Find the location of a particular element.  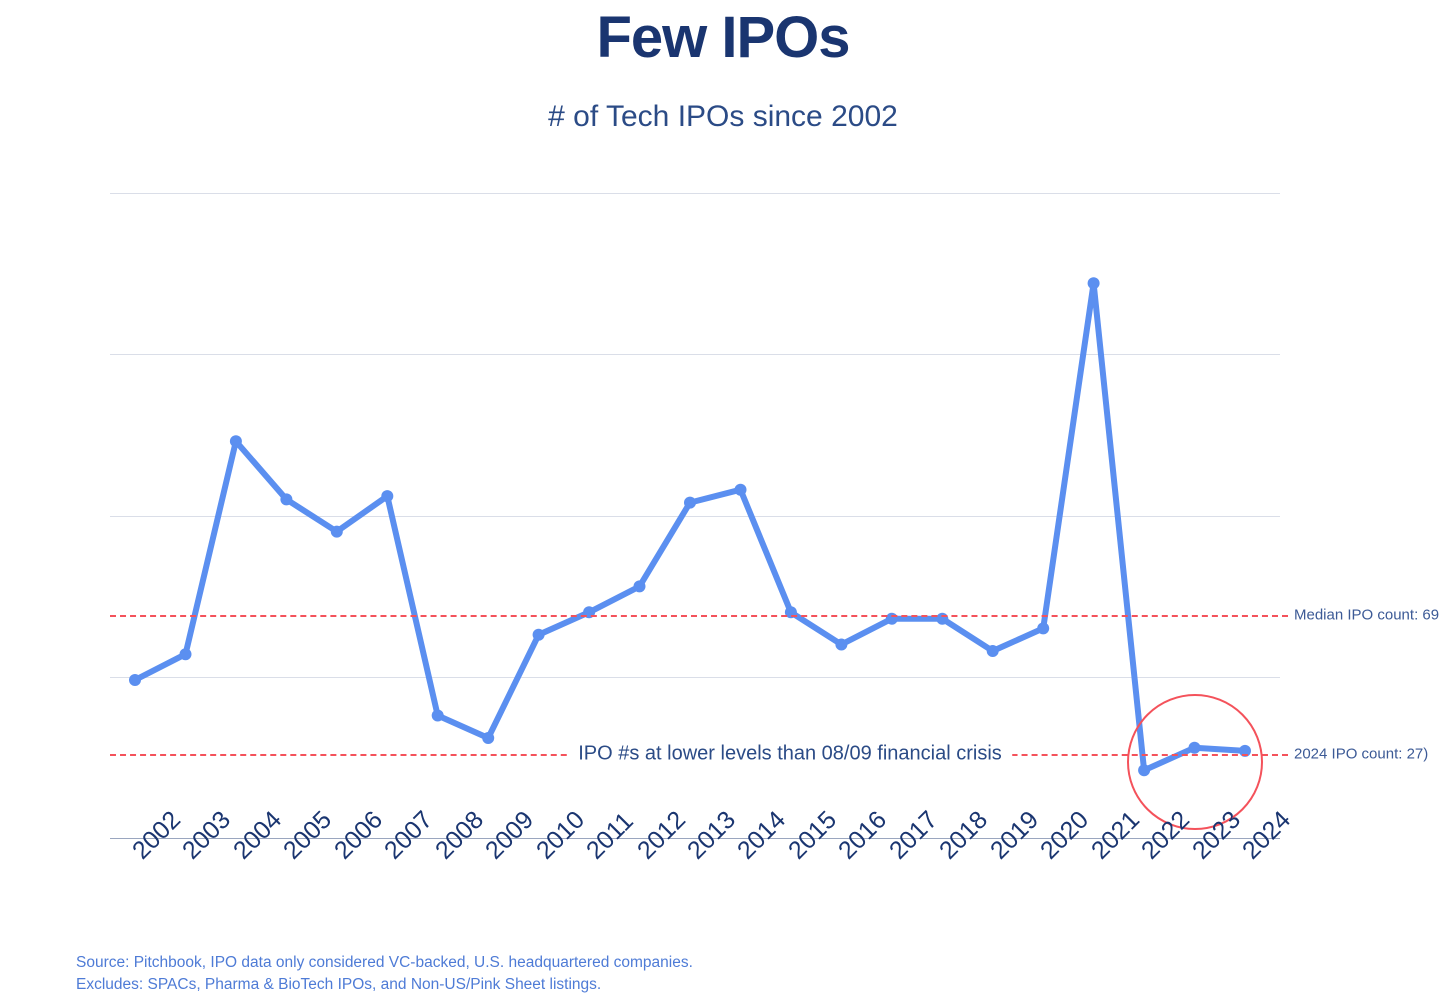

data-point-2007 is located at coordinates (387, 496).